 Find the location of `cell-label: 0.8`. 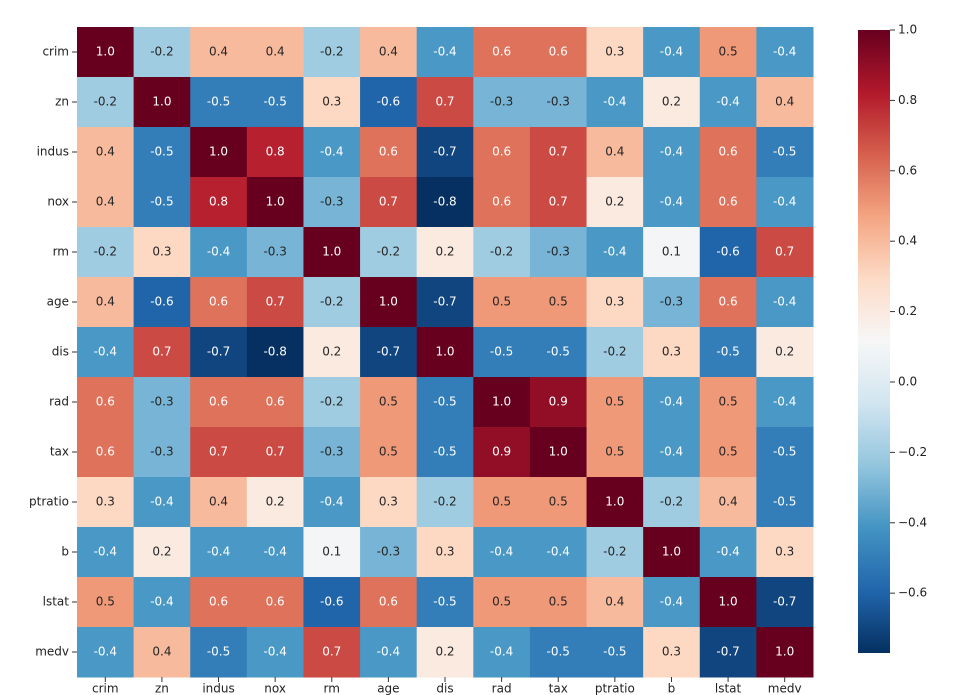

cell-label: 0.8 is located at coordinates (218, 202).